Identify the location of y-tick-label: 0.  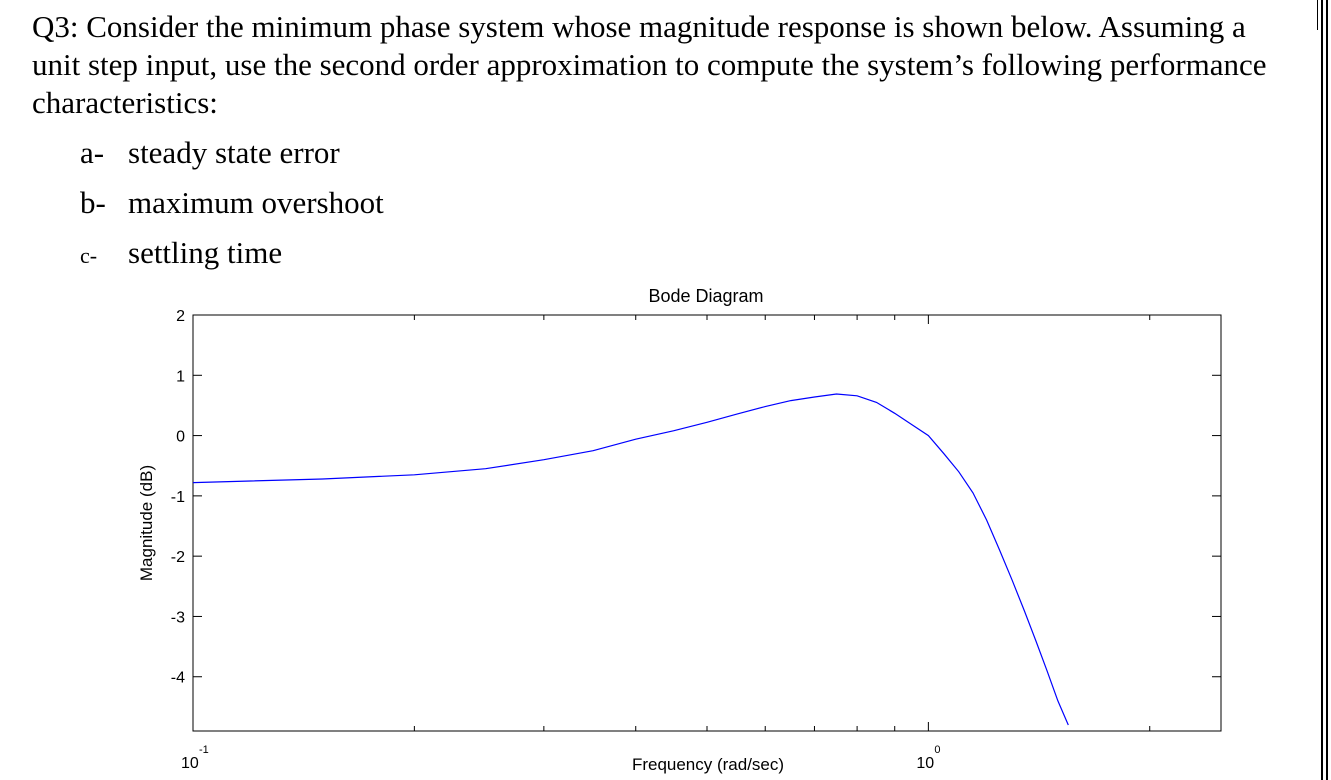
(180, 437).